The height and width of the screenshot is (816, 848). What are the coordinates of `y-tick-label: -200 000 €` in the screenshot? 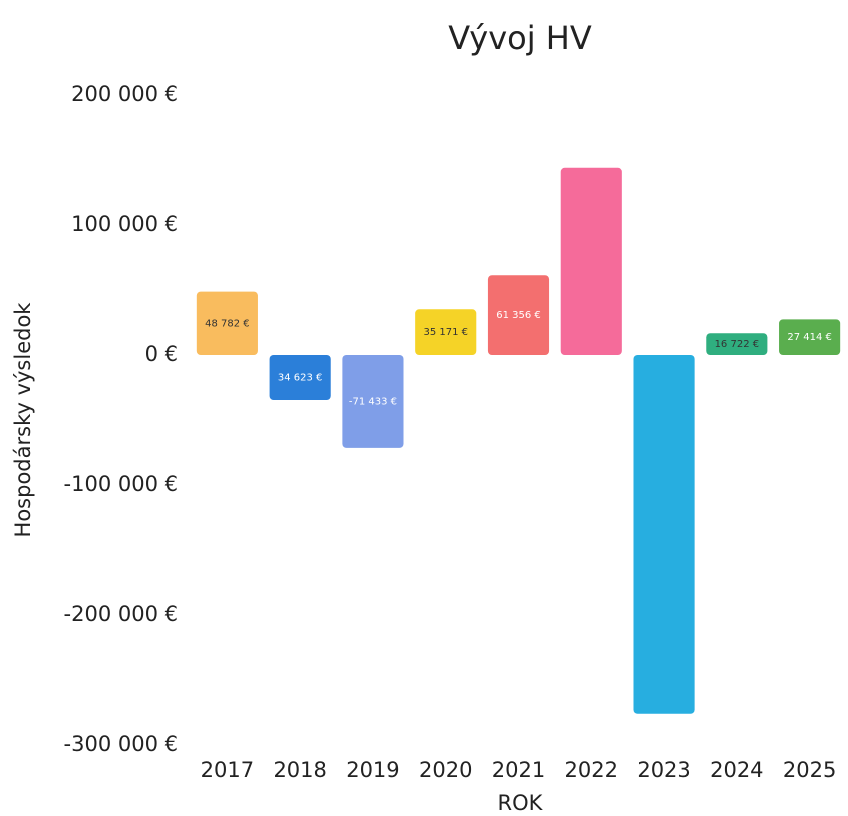 It's located at (121, 614).